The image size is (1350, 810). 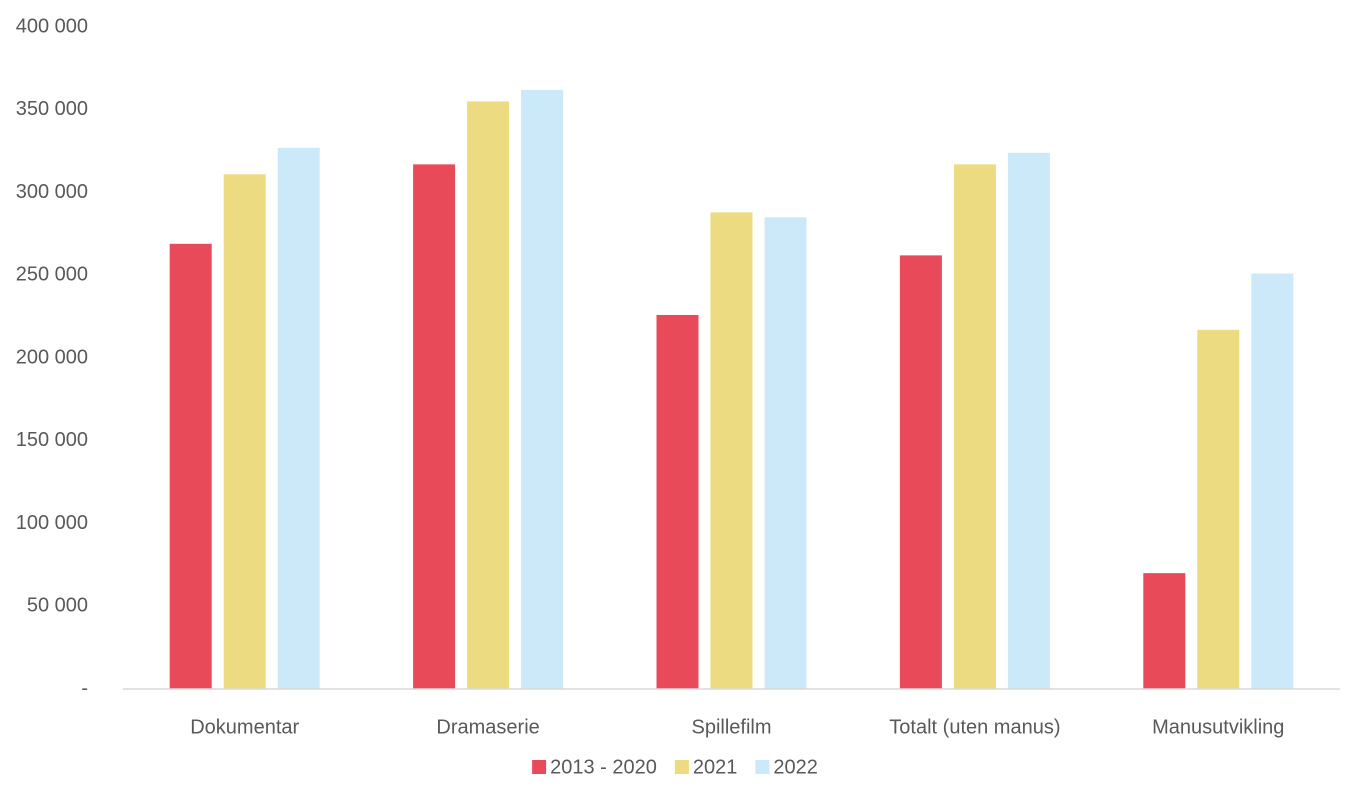 What do you see at coordinates (57, 606) in the screenshot?
I see `y-tick-label: 50 000` at bounding box center [57, 606].